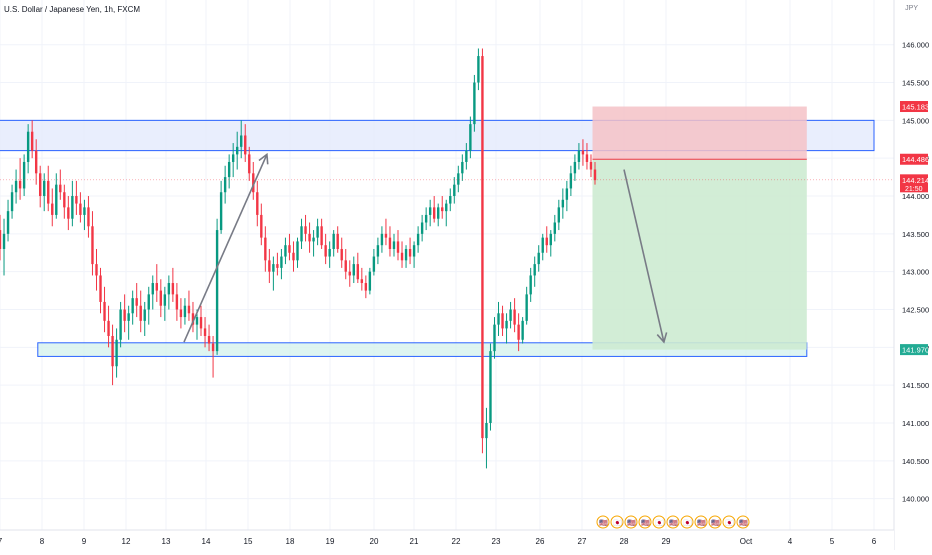 This screenshot has width=932, height=555. I want to click on x-tick-label: 28, so click(624, 541).